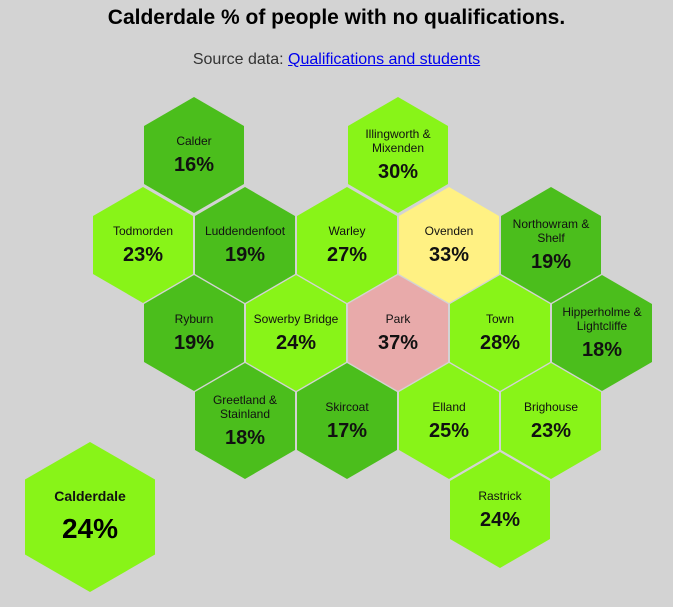  I want to click on source-line: Source data: Qualifications and students, so click(336, 60).